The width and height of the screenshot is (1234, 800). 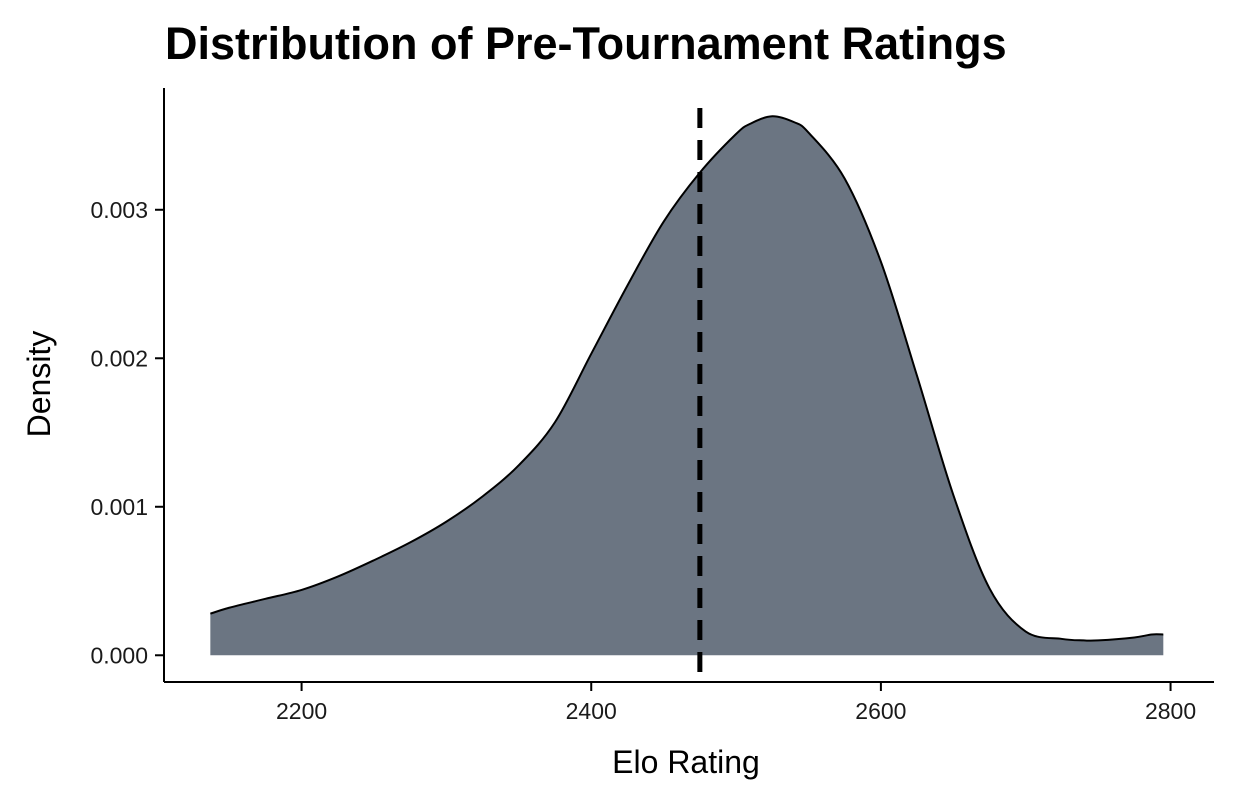 What do you see at coordinates (736, 703) in the screenshot?
I see `x-axis-ticks: 2200 2400 2600 2800` at bounding box center [736, 703].